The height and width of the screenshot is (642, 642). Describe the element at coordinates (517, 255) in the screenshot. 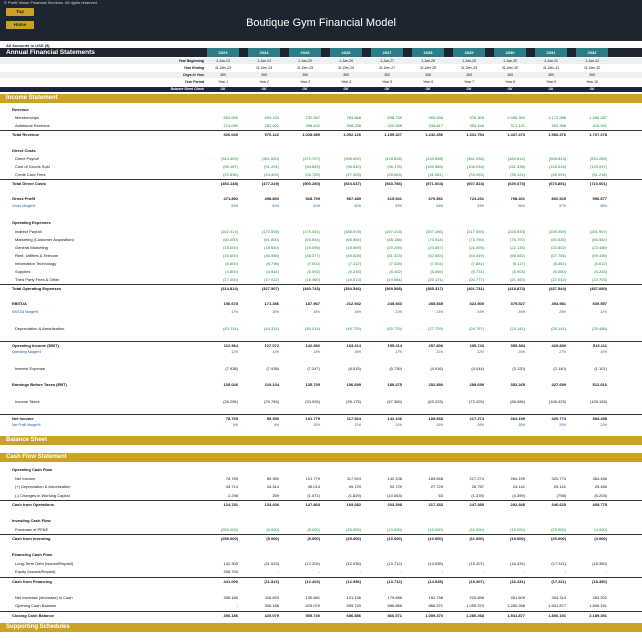

I see `value-cell: (56.082)` at that location.